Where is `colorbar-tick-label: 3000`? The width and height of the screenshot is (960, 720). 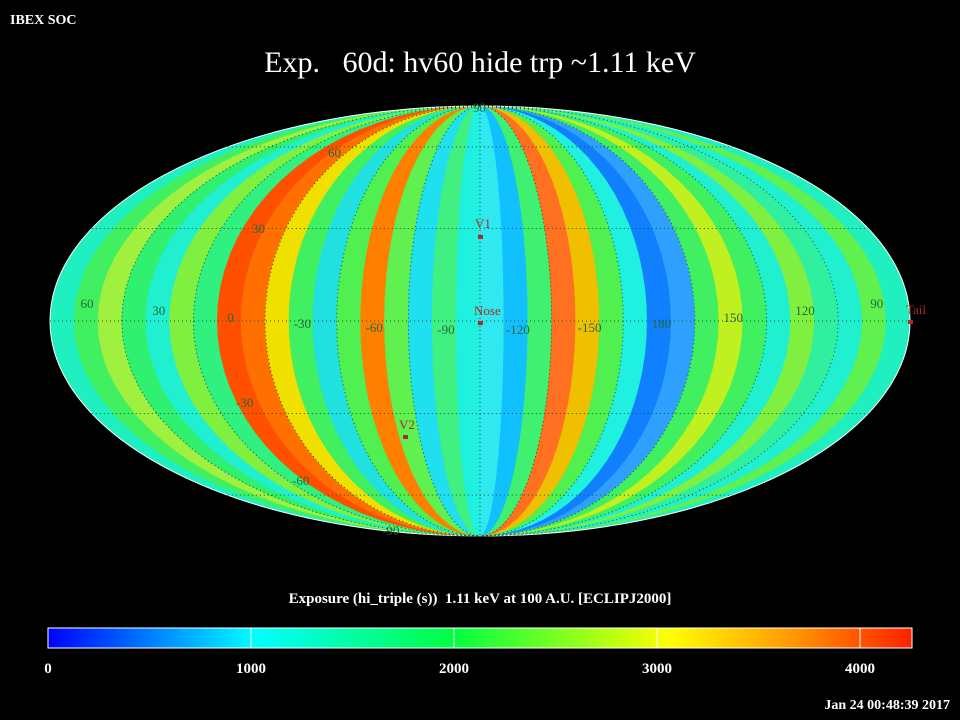 colorbar-tick-label: 3000 is located at coordinates (657, 669).